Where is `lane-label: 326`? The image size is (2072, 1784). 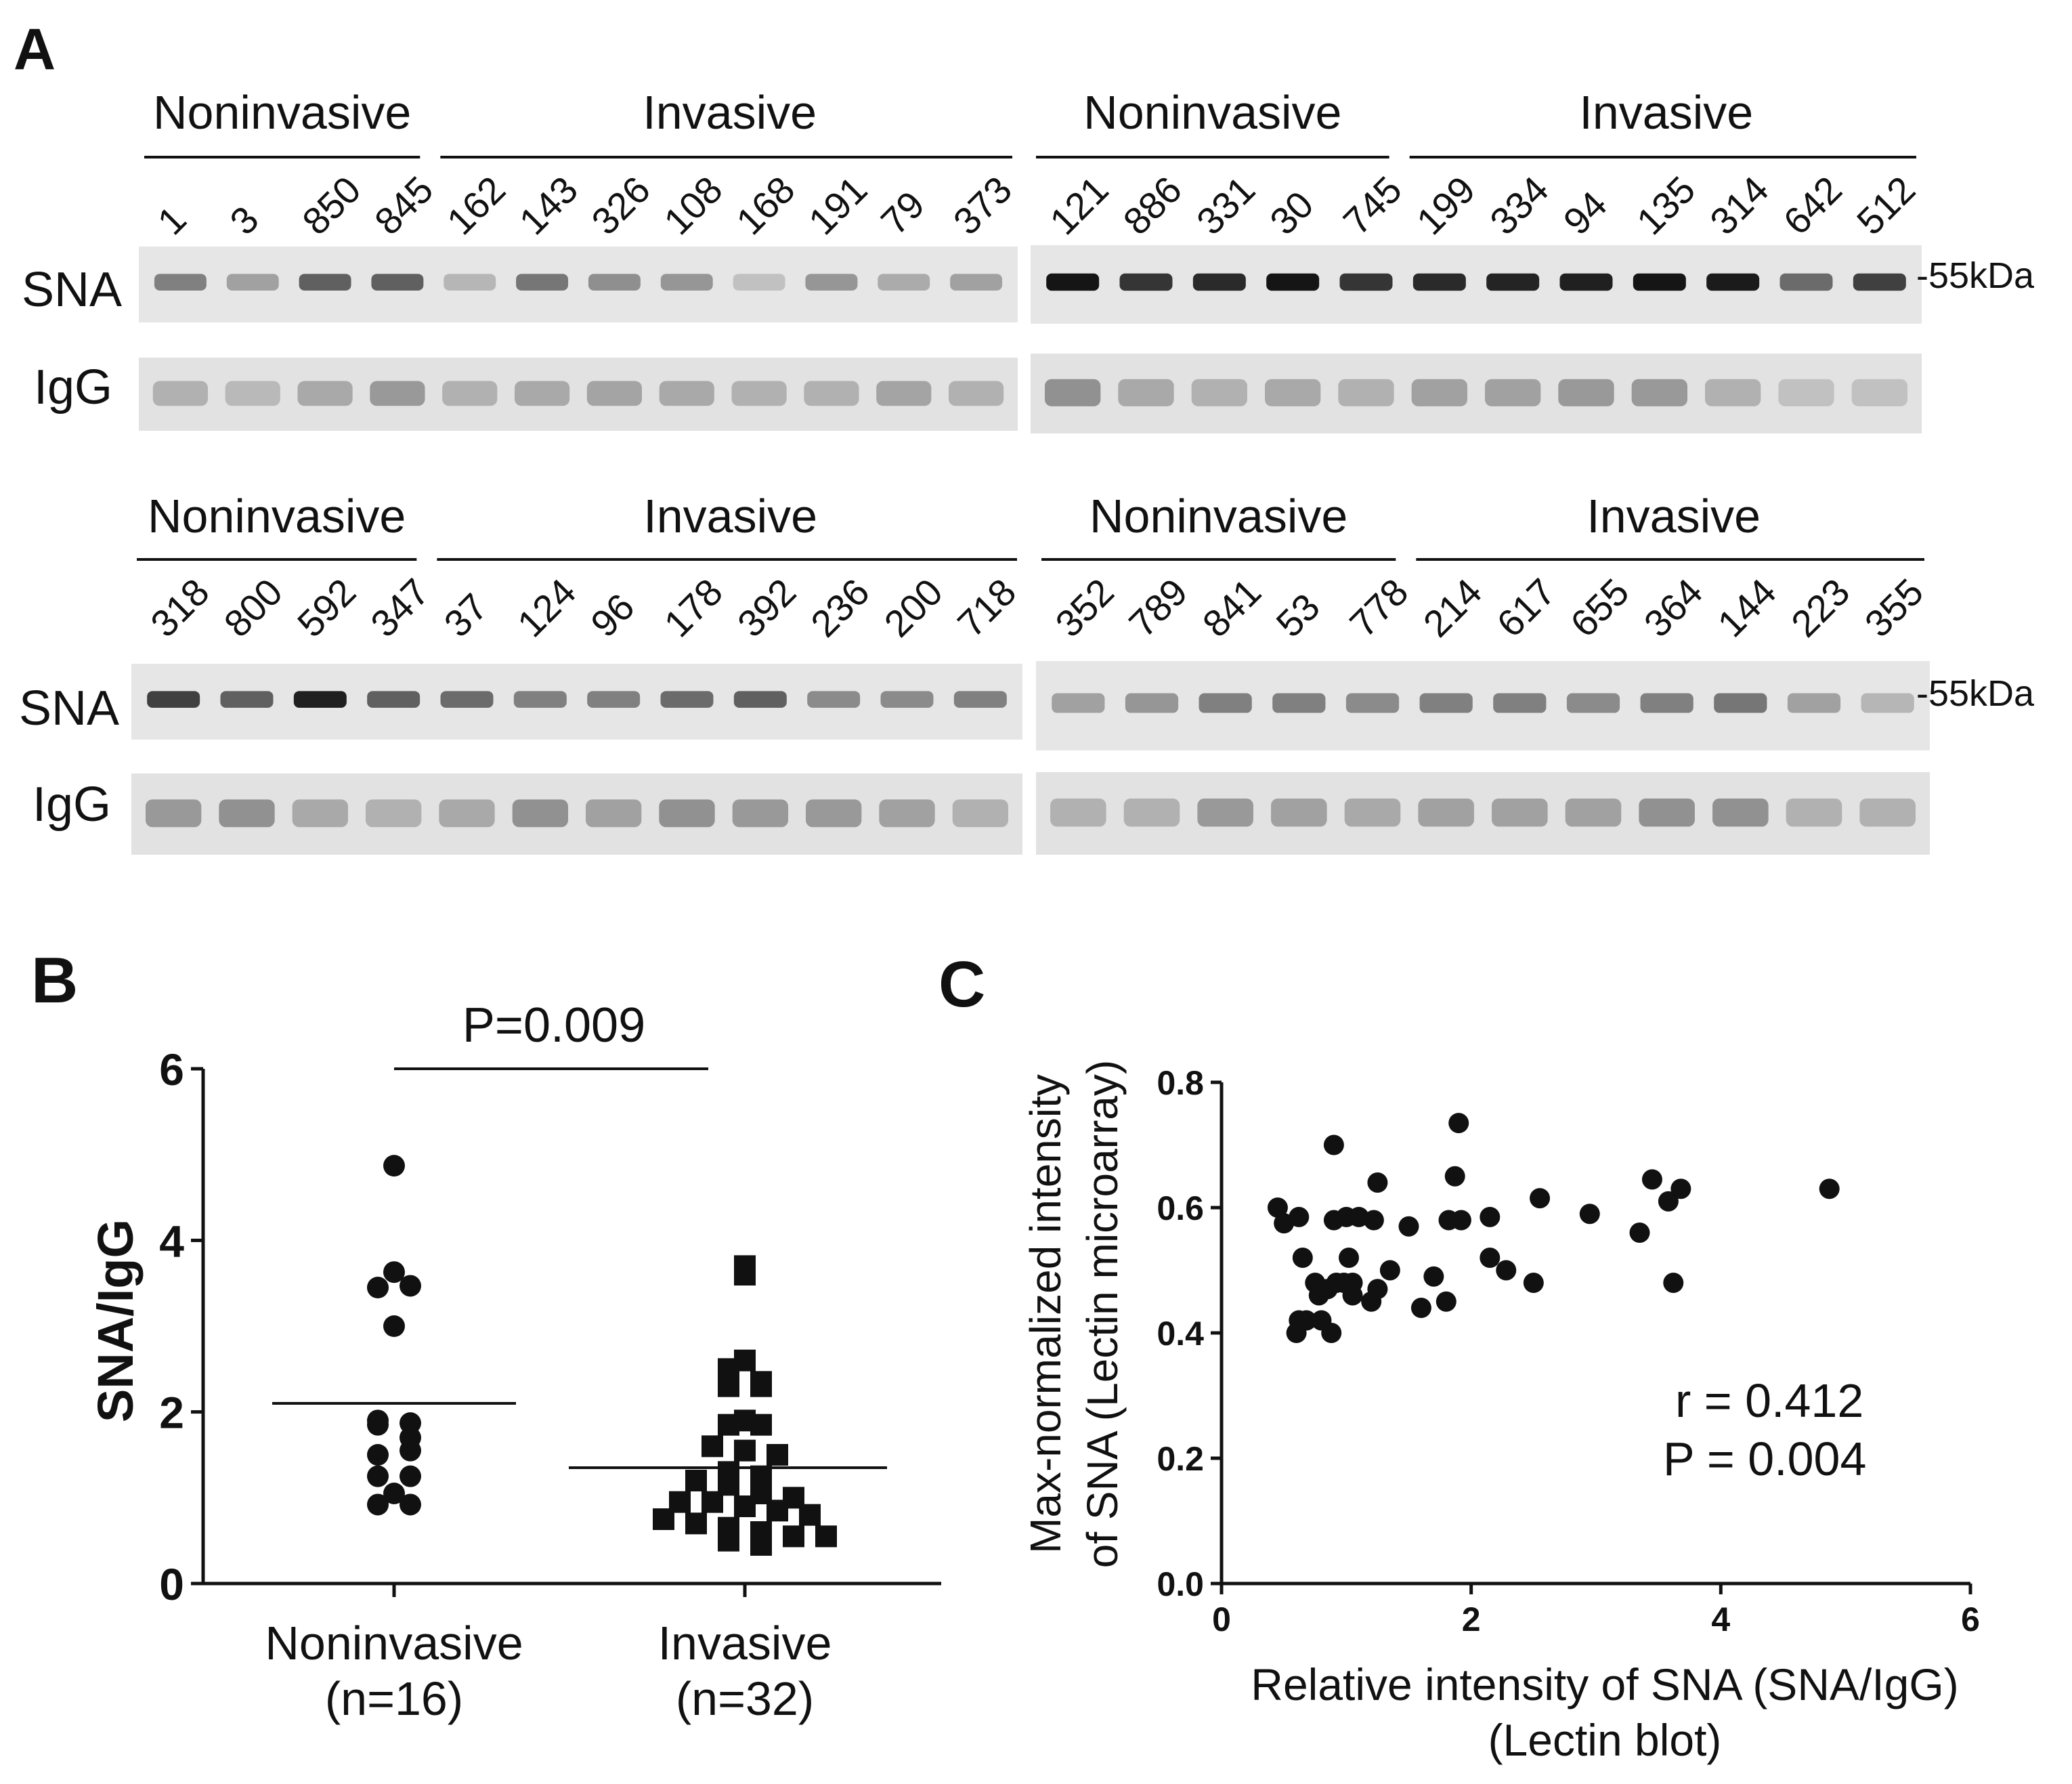
lane-label: 326 is located at coordinates (620, 206).